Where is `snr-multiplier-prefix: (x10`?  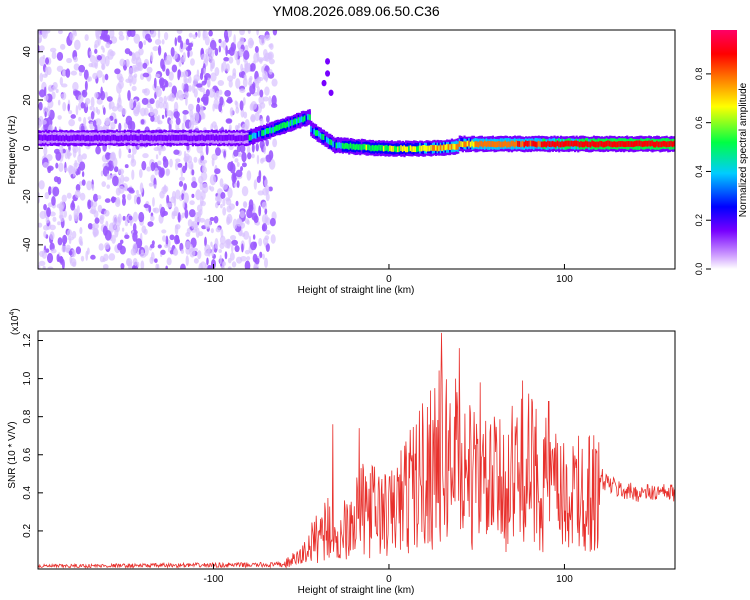
snr-multiplier-prefix: (x10 is located at coordinates (15, 325).